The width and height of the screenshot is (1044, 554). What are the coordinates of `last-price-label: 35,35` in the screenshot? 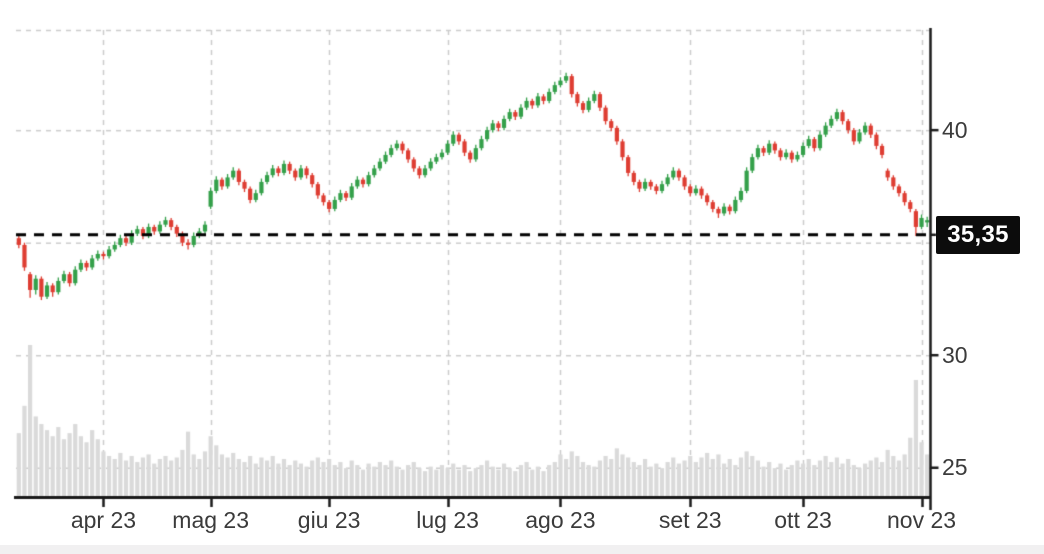 It's located at (978, 235).